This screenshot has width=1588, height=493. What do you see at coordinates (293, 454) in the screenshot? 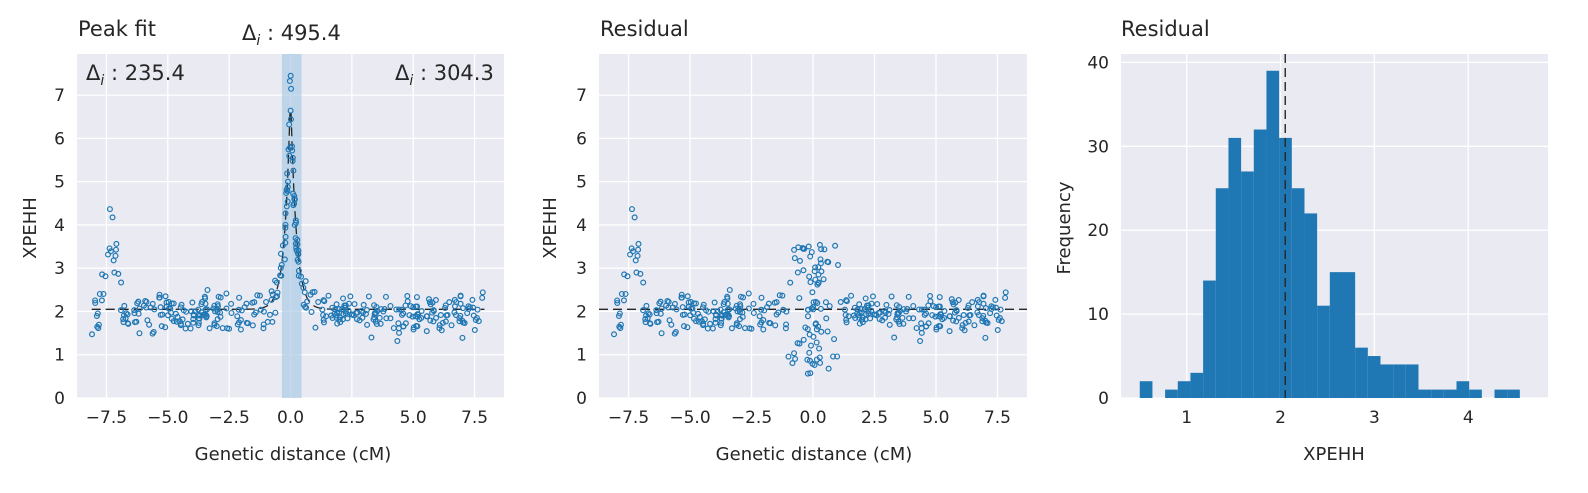
I see `peak-fit-xlabel: Genetic distance (cM)` at bounding box center [293, 454].